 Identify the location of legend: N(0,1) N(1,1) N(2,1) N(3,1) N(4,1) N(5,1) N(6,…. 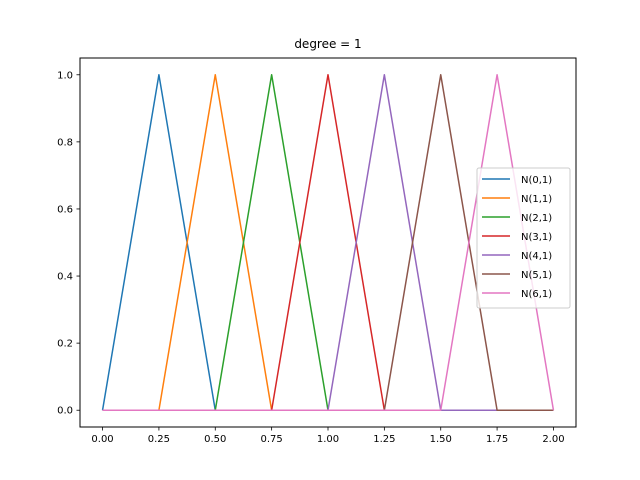
(523, 238).